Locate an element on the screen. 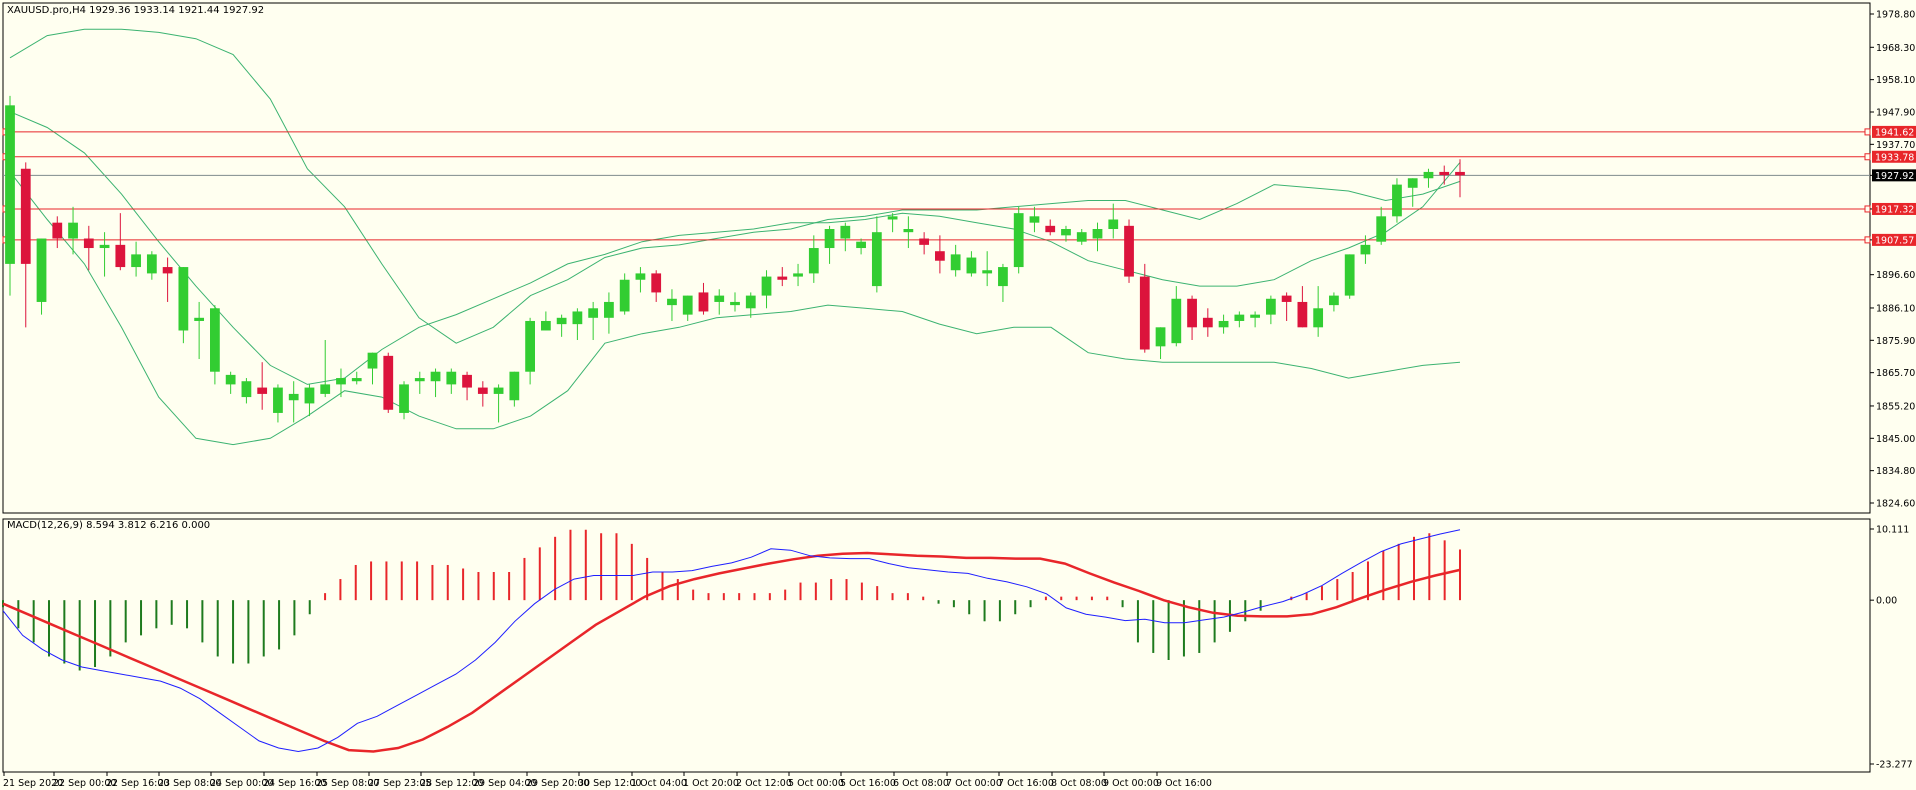 Image resolution: width=1916 pixels, height=790 pixels. level-price-tag is located at coordinates (1894, 156).